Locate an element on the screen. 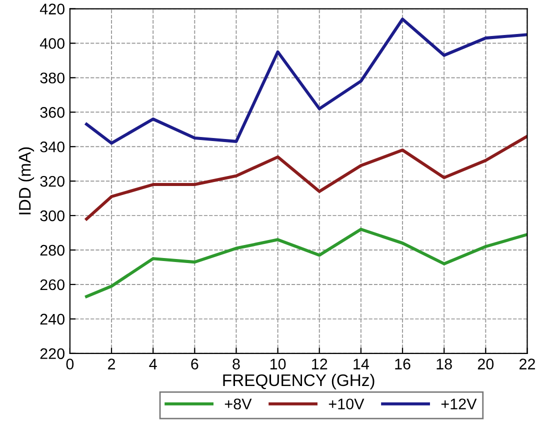  y-tick-label: 400 is located at coordinates (52, 43).